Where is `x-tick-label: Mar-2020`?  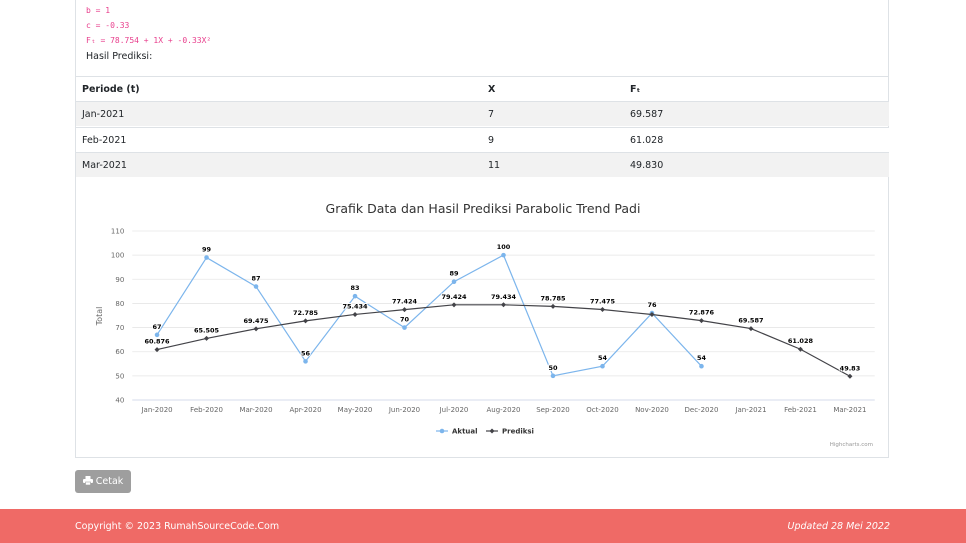 x-tick-label: Mar-2020 is located at coordinates (255, 410).